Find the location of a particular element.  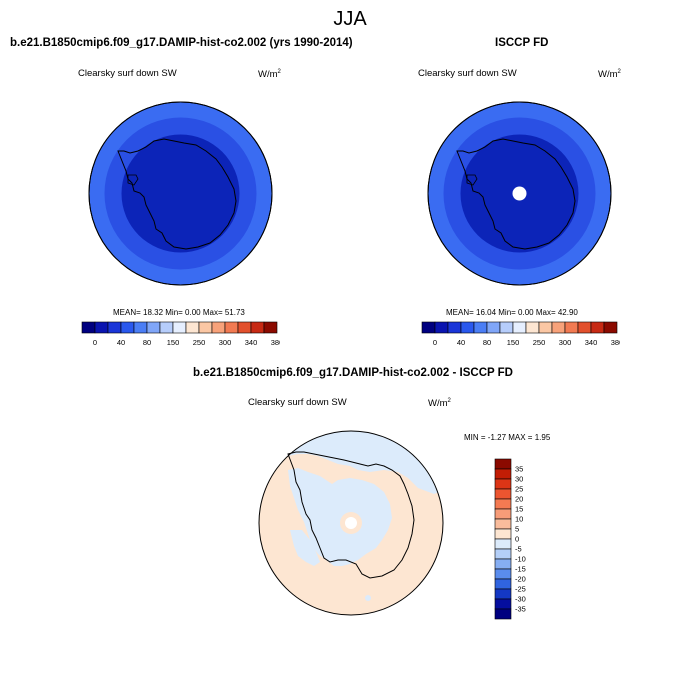

colorbar-tick-label: -5 is located at coordinates (518, 549).